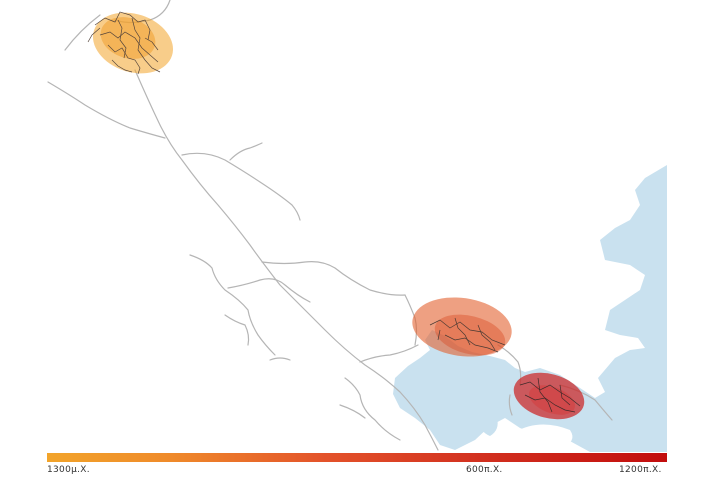 The width and height of the screenshot is (715, 500). Describe the element at coordinates (128, 38) in the screenshot. I see `settlement-north-core` at that location.